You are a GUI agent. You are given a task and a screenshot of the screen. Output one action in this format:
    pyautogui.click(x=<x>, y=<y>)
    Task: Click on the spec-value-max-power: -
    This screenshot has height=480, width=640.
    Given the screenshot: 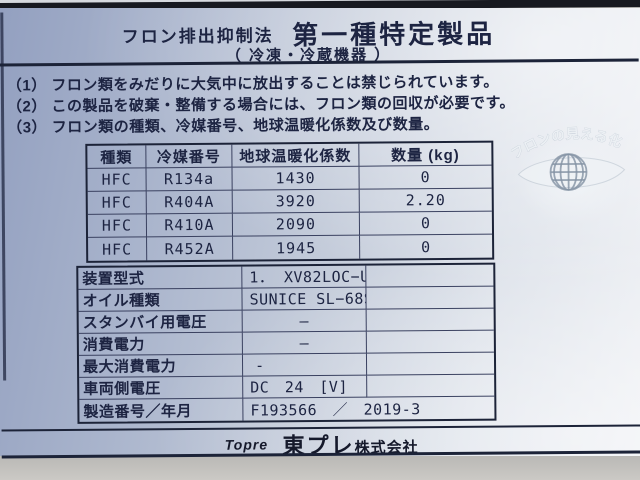 What is the action you would take?
    pyautogui.click(x=305, y=365)
    